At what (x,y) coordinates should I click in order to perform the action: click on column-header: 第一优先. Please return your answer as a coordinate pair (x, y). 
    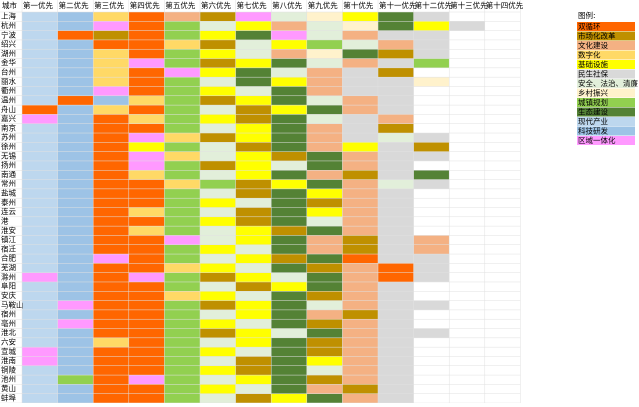
    Looking at the image, I should click on (38, 5).